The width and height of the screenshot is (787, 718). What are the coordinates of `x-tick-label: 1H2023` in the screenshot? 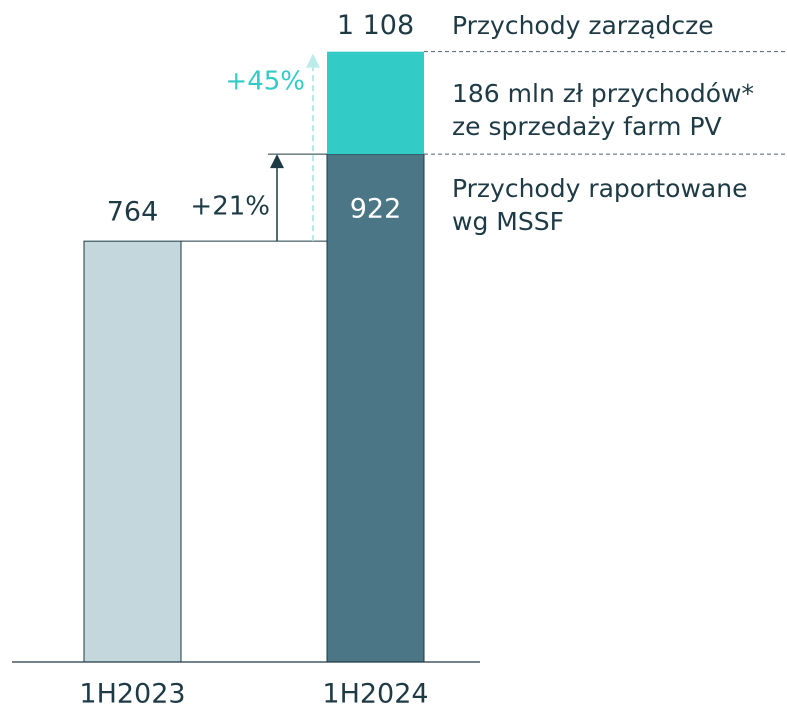 It's located at (132, 694).